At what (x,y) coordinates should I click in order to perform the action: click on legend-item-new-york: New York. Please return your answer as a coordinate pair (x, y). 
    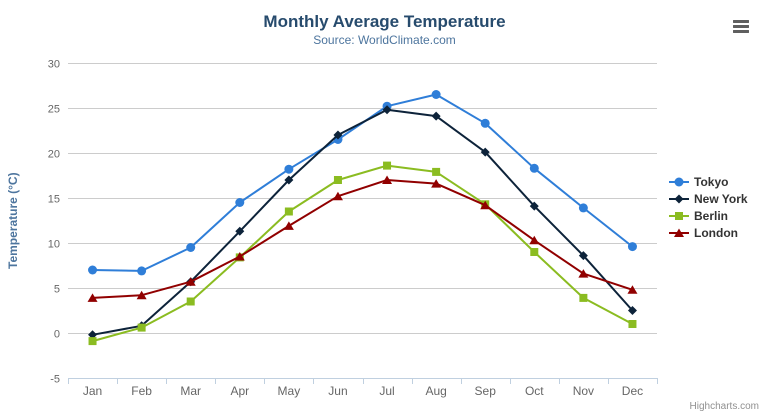
    Looking at the image, I should click on (708, 198).